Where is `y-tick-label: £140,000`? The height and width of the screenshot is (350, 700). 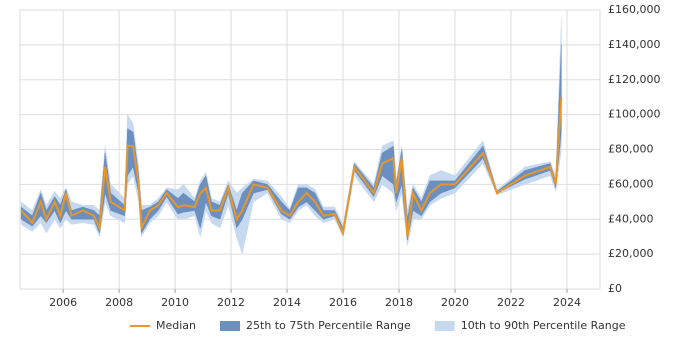
y-tick-label: £140,000 is located at coordinates (634, 44).